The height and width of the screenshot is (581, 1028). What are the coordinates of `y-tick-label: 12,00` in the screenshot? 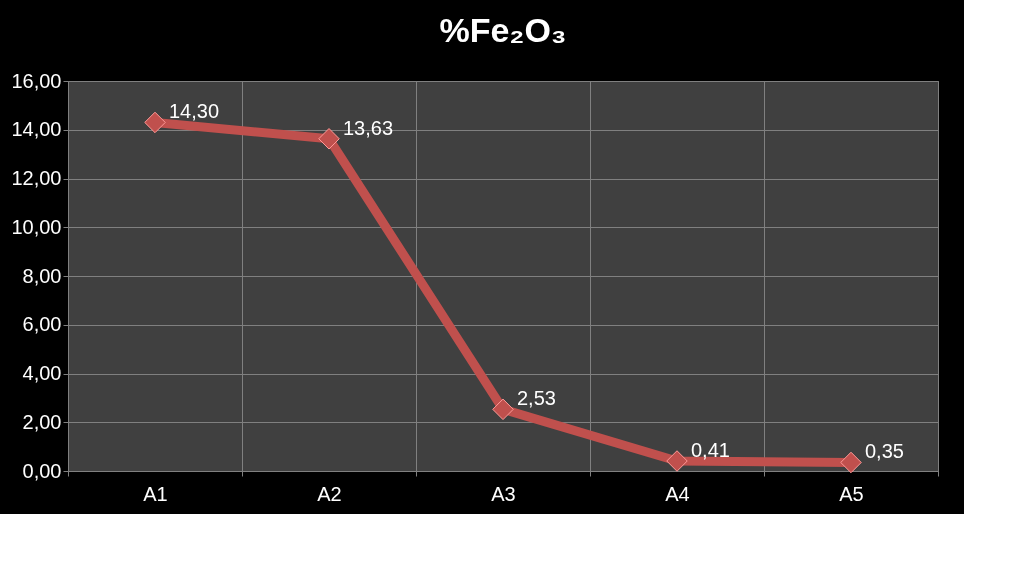 It's located at (36, 178).